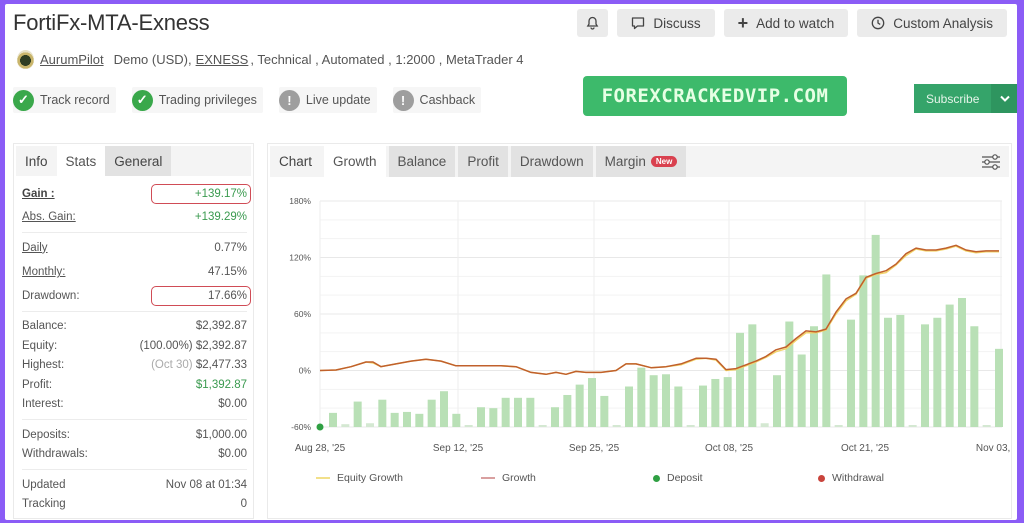  Describe the element at coordinates (25, 59) in the screenshot. I see `avatar` at that location.